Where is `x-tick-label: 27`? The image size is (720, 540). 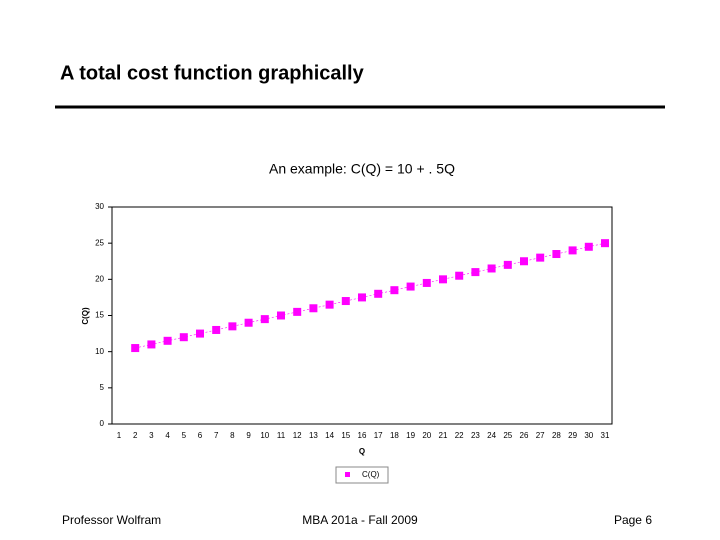
x-tick-label: 27 is located at coordinates (540, 435).